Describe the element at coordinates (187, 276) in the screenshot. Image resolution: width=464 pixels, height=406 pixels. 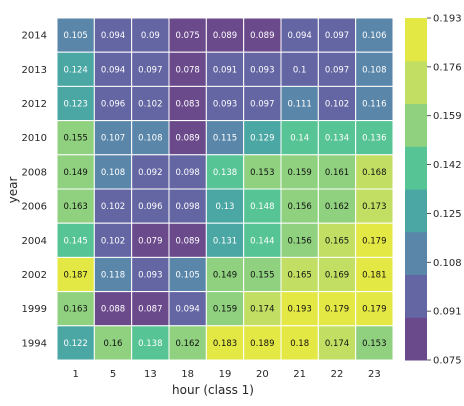
I see `cell-value-label: 0.105` at that location.